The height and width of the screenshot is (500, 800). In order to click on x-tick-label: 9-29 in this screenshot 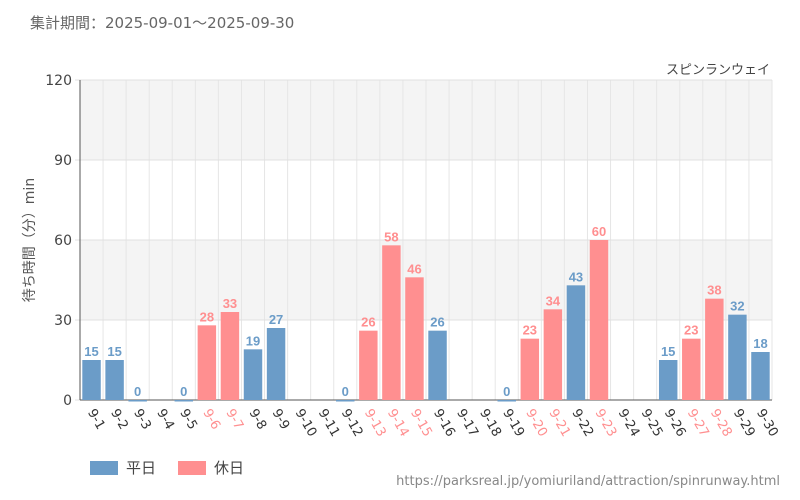, I will do `click(744, 423)`.